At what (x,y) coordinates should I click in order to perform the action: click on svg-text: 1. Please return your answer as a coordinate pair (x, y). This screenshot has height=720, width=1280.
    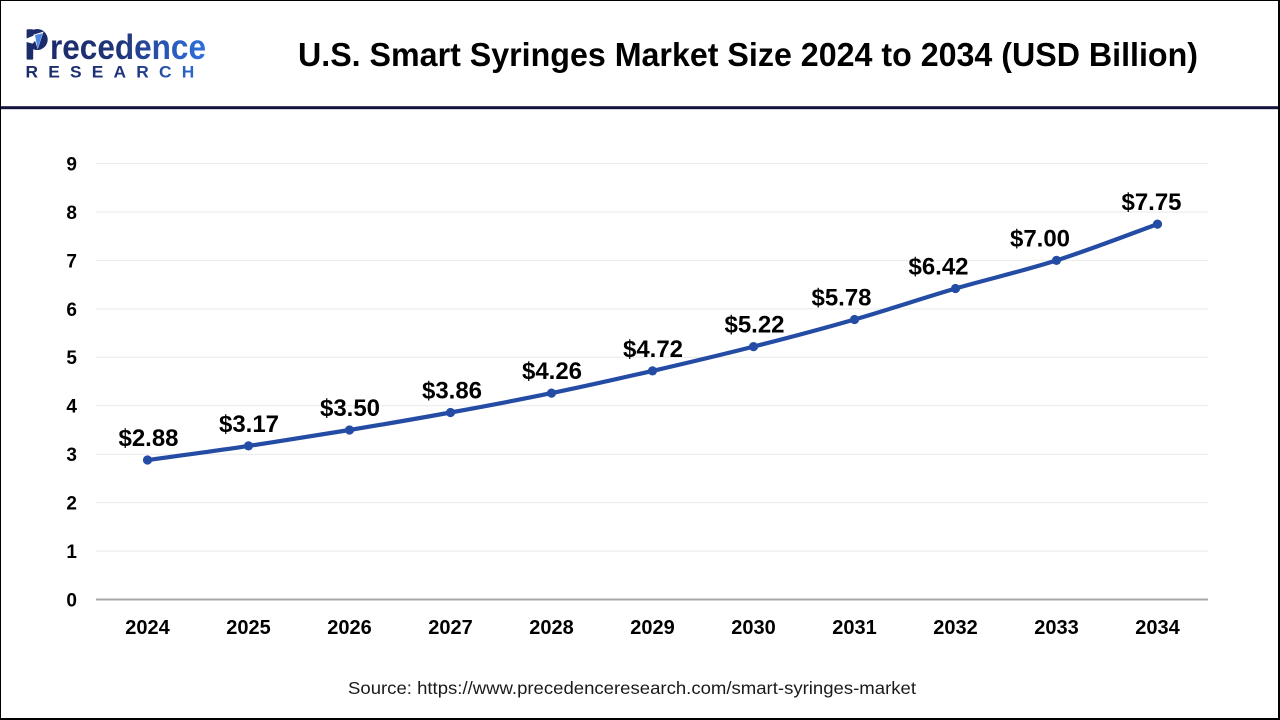
    Looking at the image, I should click on (71, 552).